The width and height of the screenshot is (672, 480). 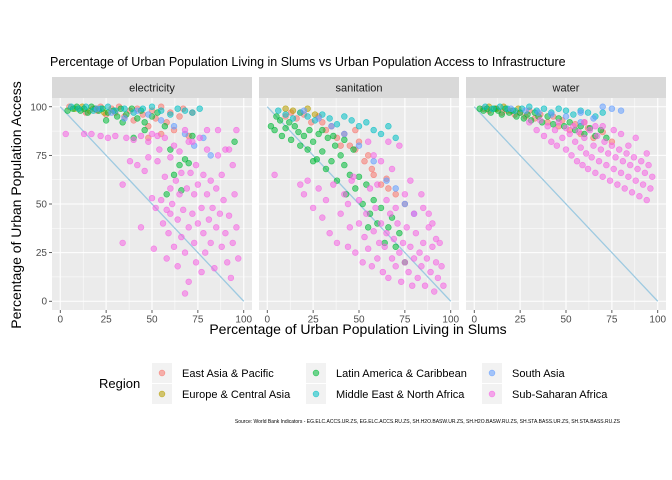 What do you see at coordinates (359, 320) in the screenshot?
I see `x-tick-label: 50` at bounding box center [359, 320].